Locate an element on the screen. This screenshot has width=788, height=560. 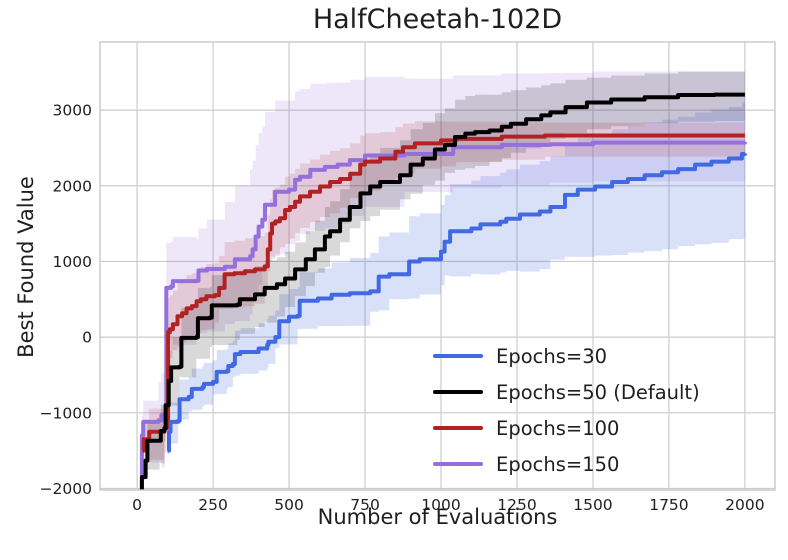
svg-text: 1750 is located at coordinates (668, 505).